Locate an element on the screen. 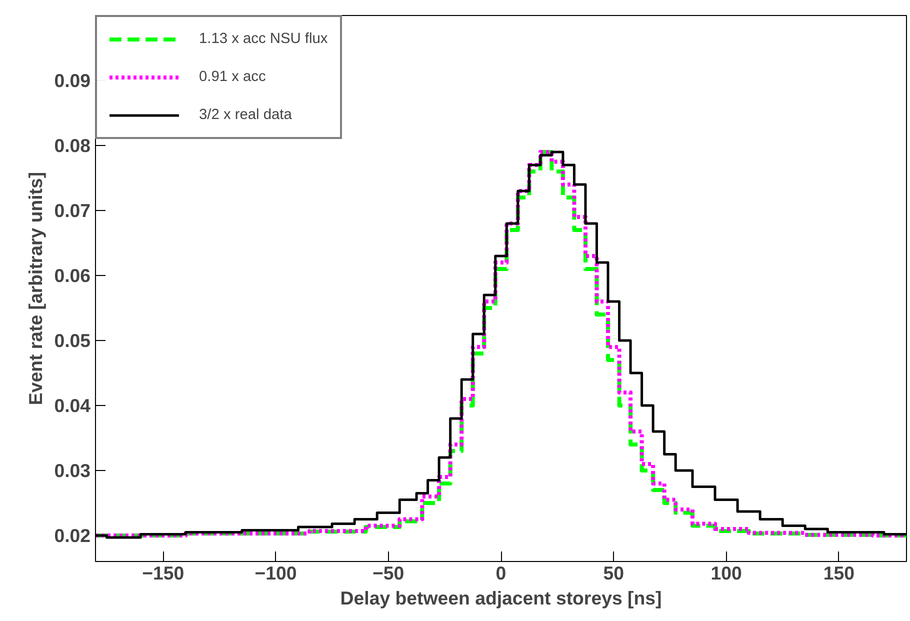 Image resolution: width=910 pixels, height=621 pixels. x-tick-label: 0 is located at coordinates (501, 573).